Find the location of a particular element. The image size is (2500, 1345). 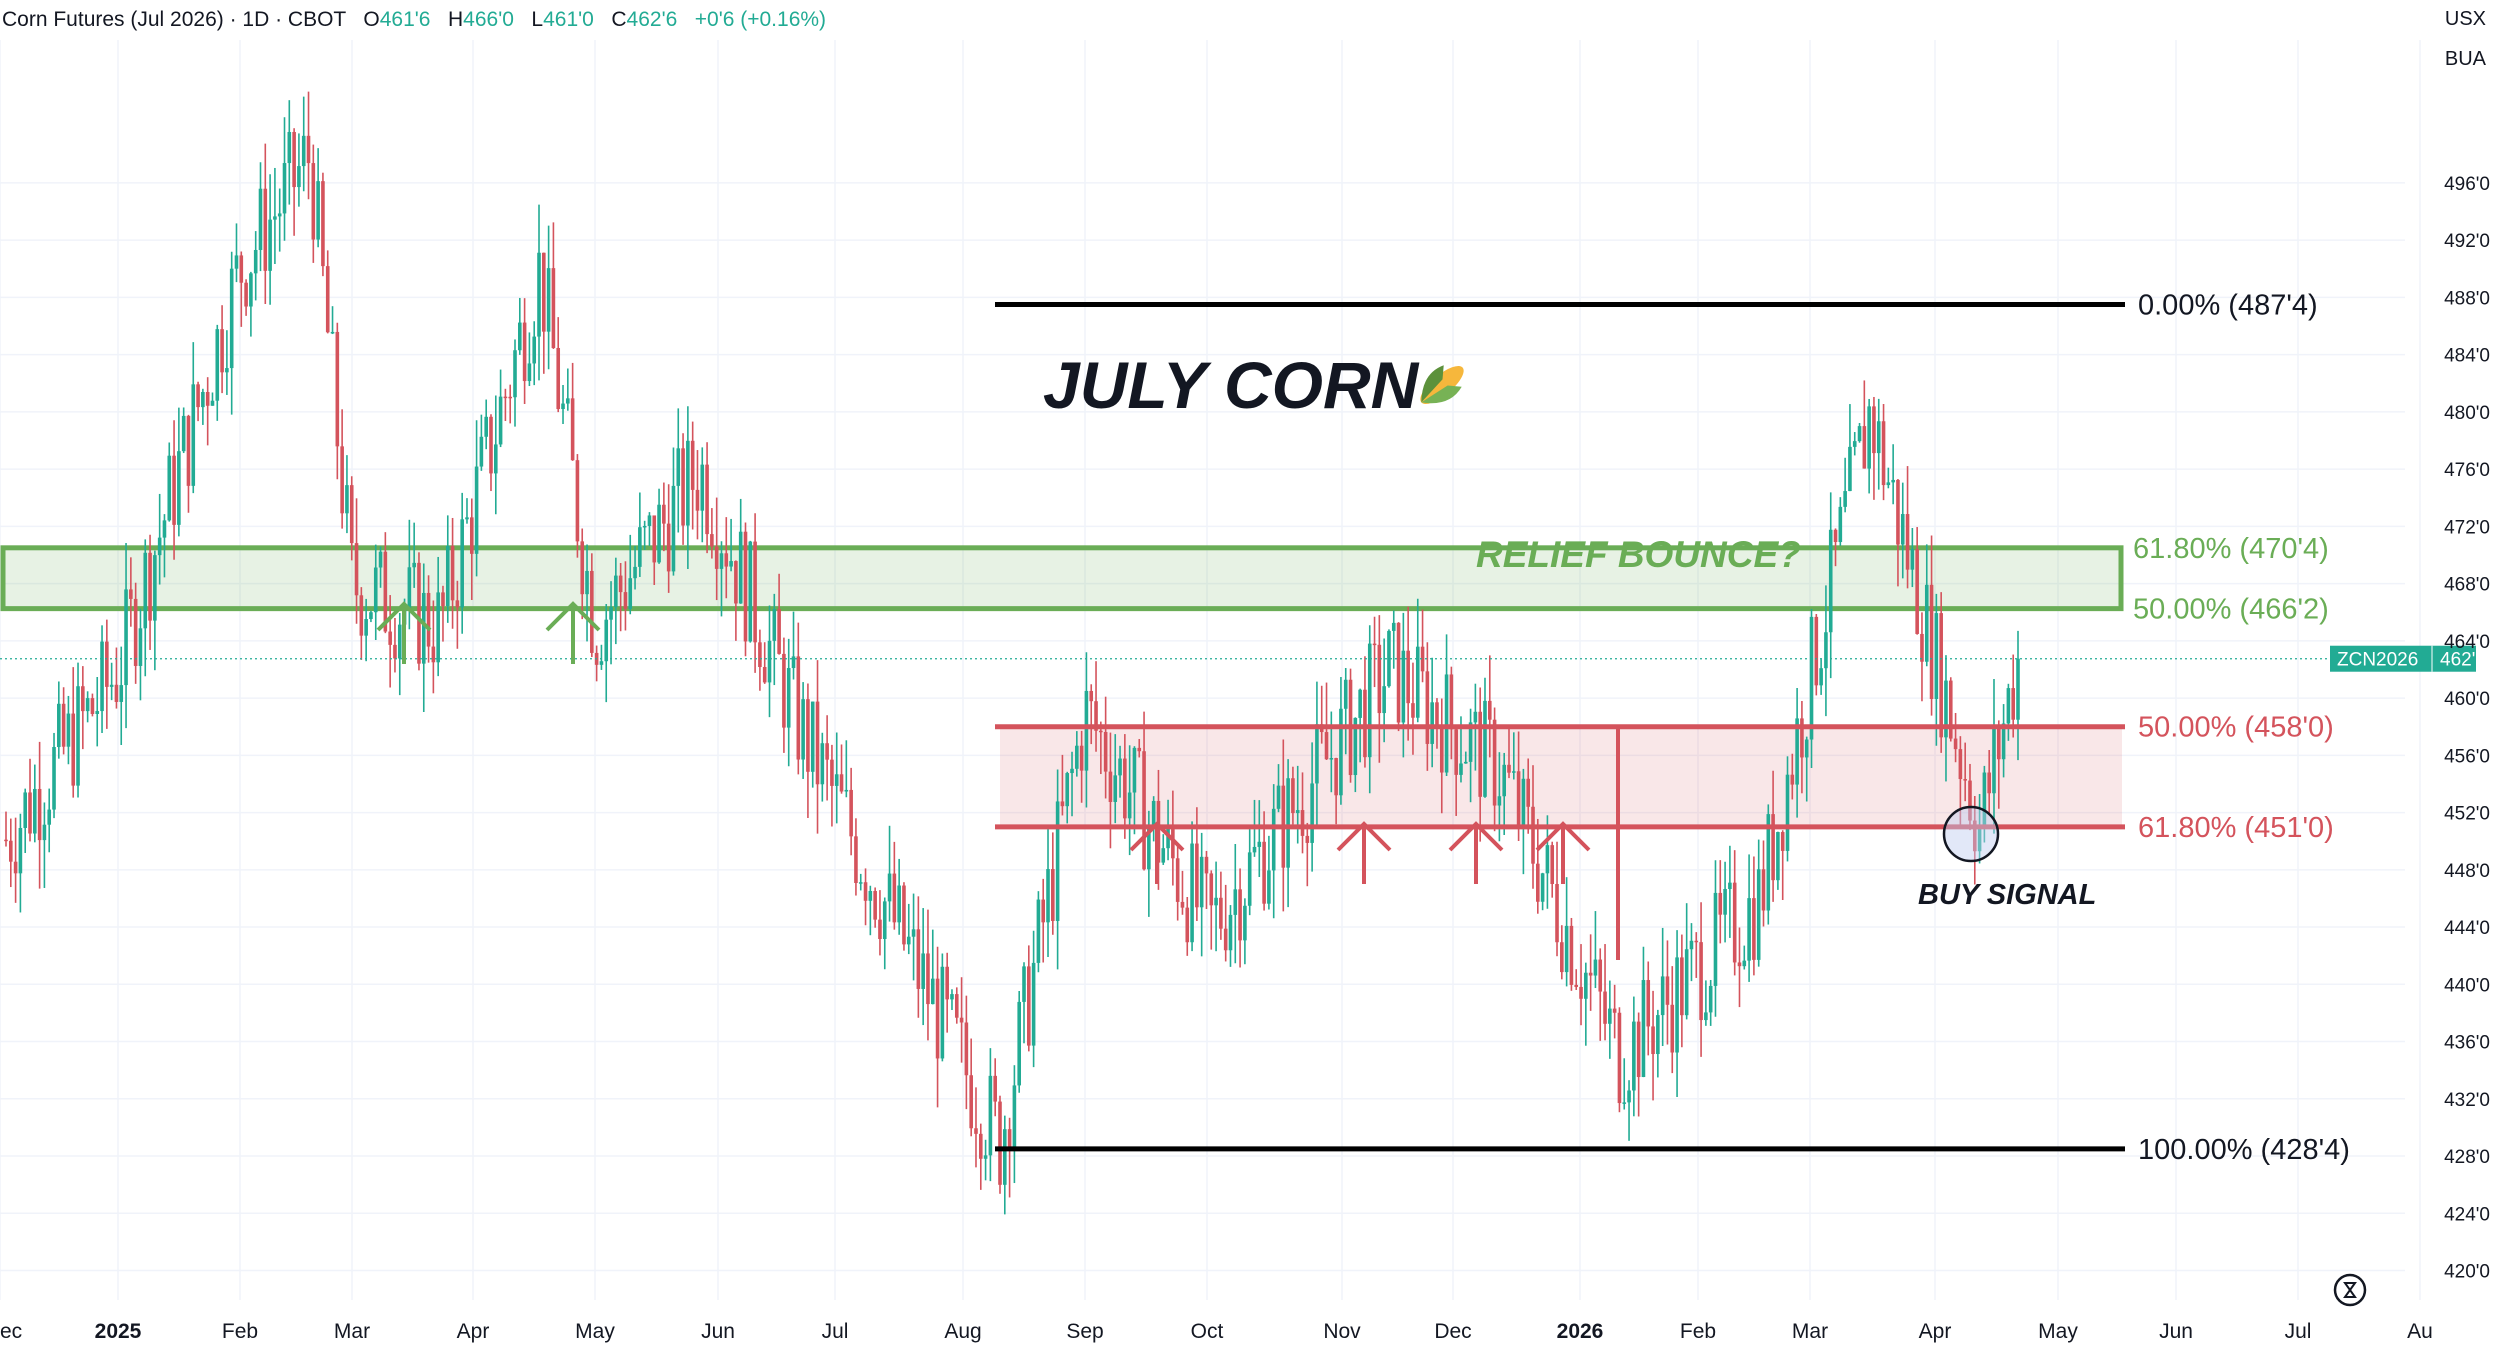

buy-signal-circle is located at coordinates (1971, 834).